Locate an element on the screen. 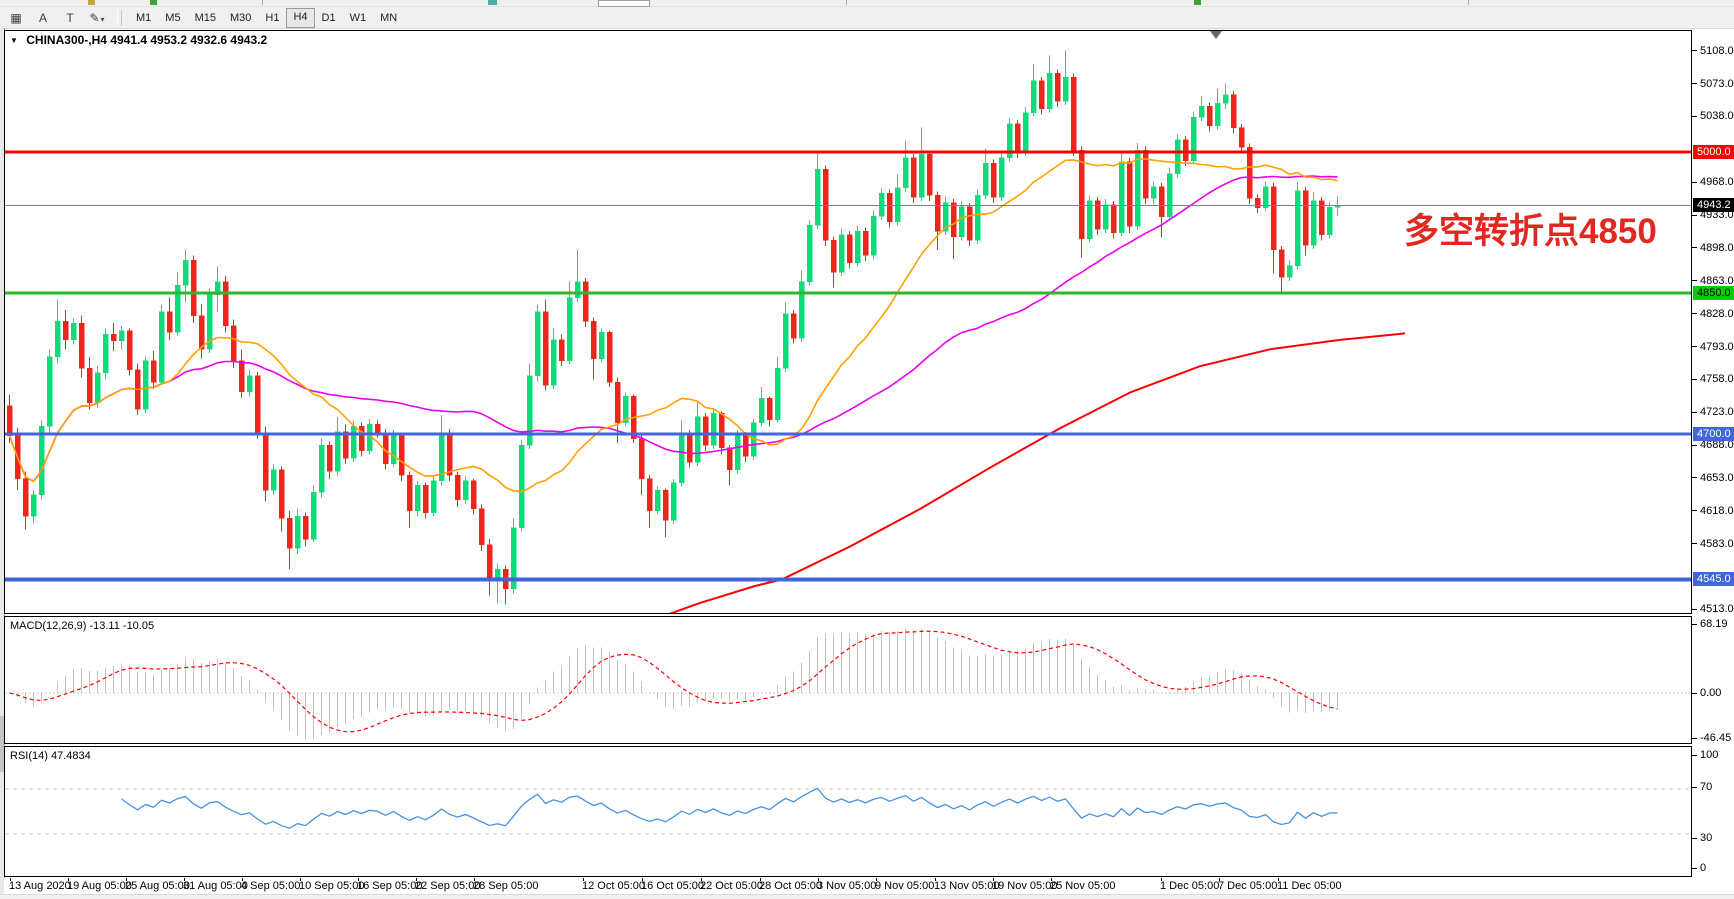  chart-shift-marker-icon is located at coordinates (1216, 35).